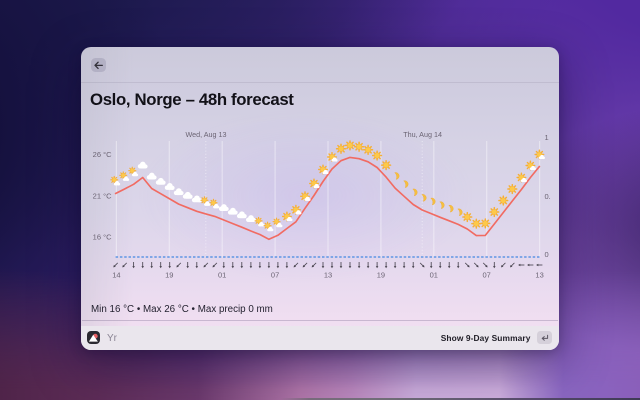  What do you see at coordinates (547, 254) in the screenshot?
I see `svg-text: 0` at bounding box center [547, 254].